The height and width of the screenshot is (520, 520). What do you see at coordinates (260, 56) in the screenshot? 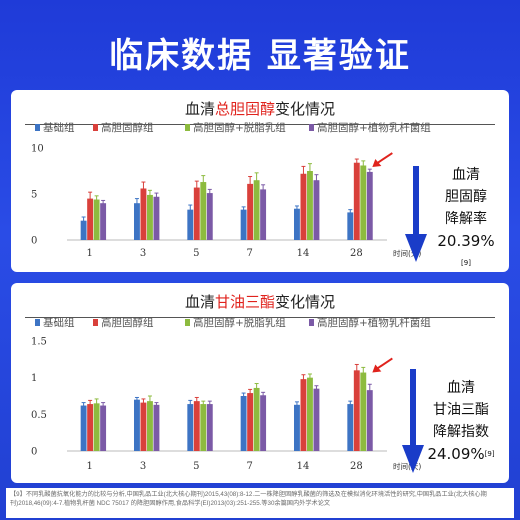
I see `page-headline: 临床数据 显著验证` at bounding box center [260, 56].